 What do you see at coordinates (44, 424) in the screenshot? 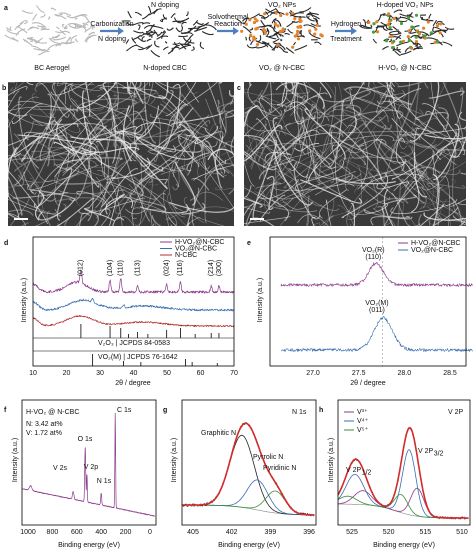
I see `composition: N: 3.42 at%` at bounding box center [44, 424].